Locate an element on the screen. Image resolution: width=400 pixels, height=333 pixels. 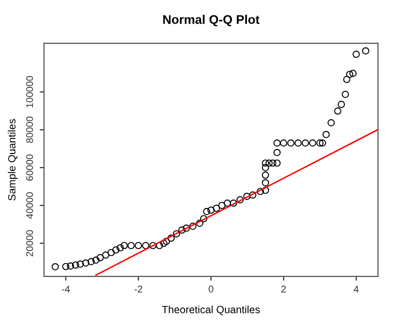
y-tick-label: 80000 is located at coordinates (30, 129).